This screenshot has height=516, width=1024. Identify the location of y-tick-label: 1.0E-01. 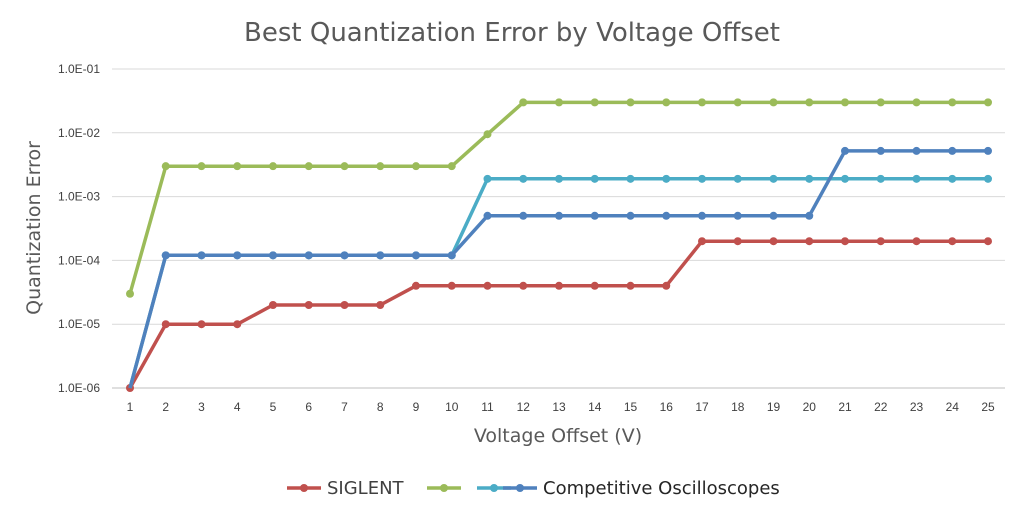
(79, 69).